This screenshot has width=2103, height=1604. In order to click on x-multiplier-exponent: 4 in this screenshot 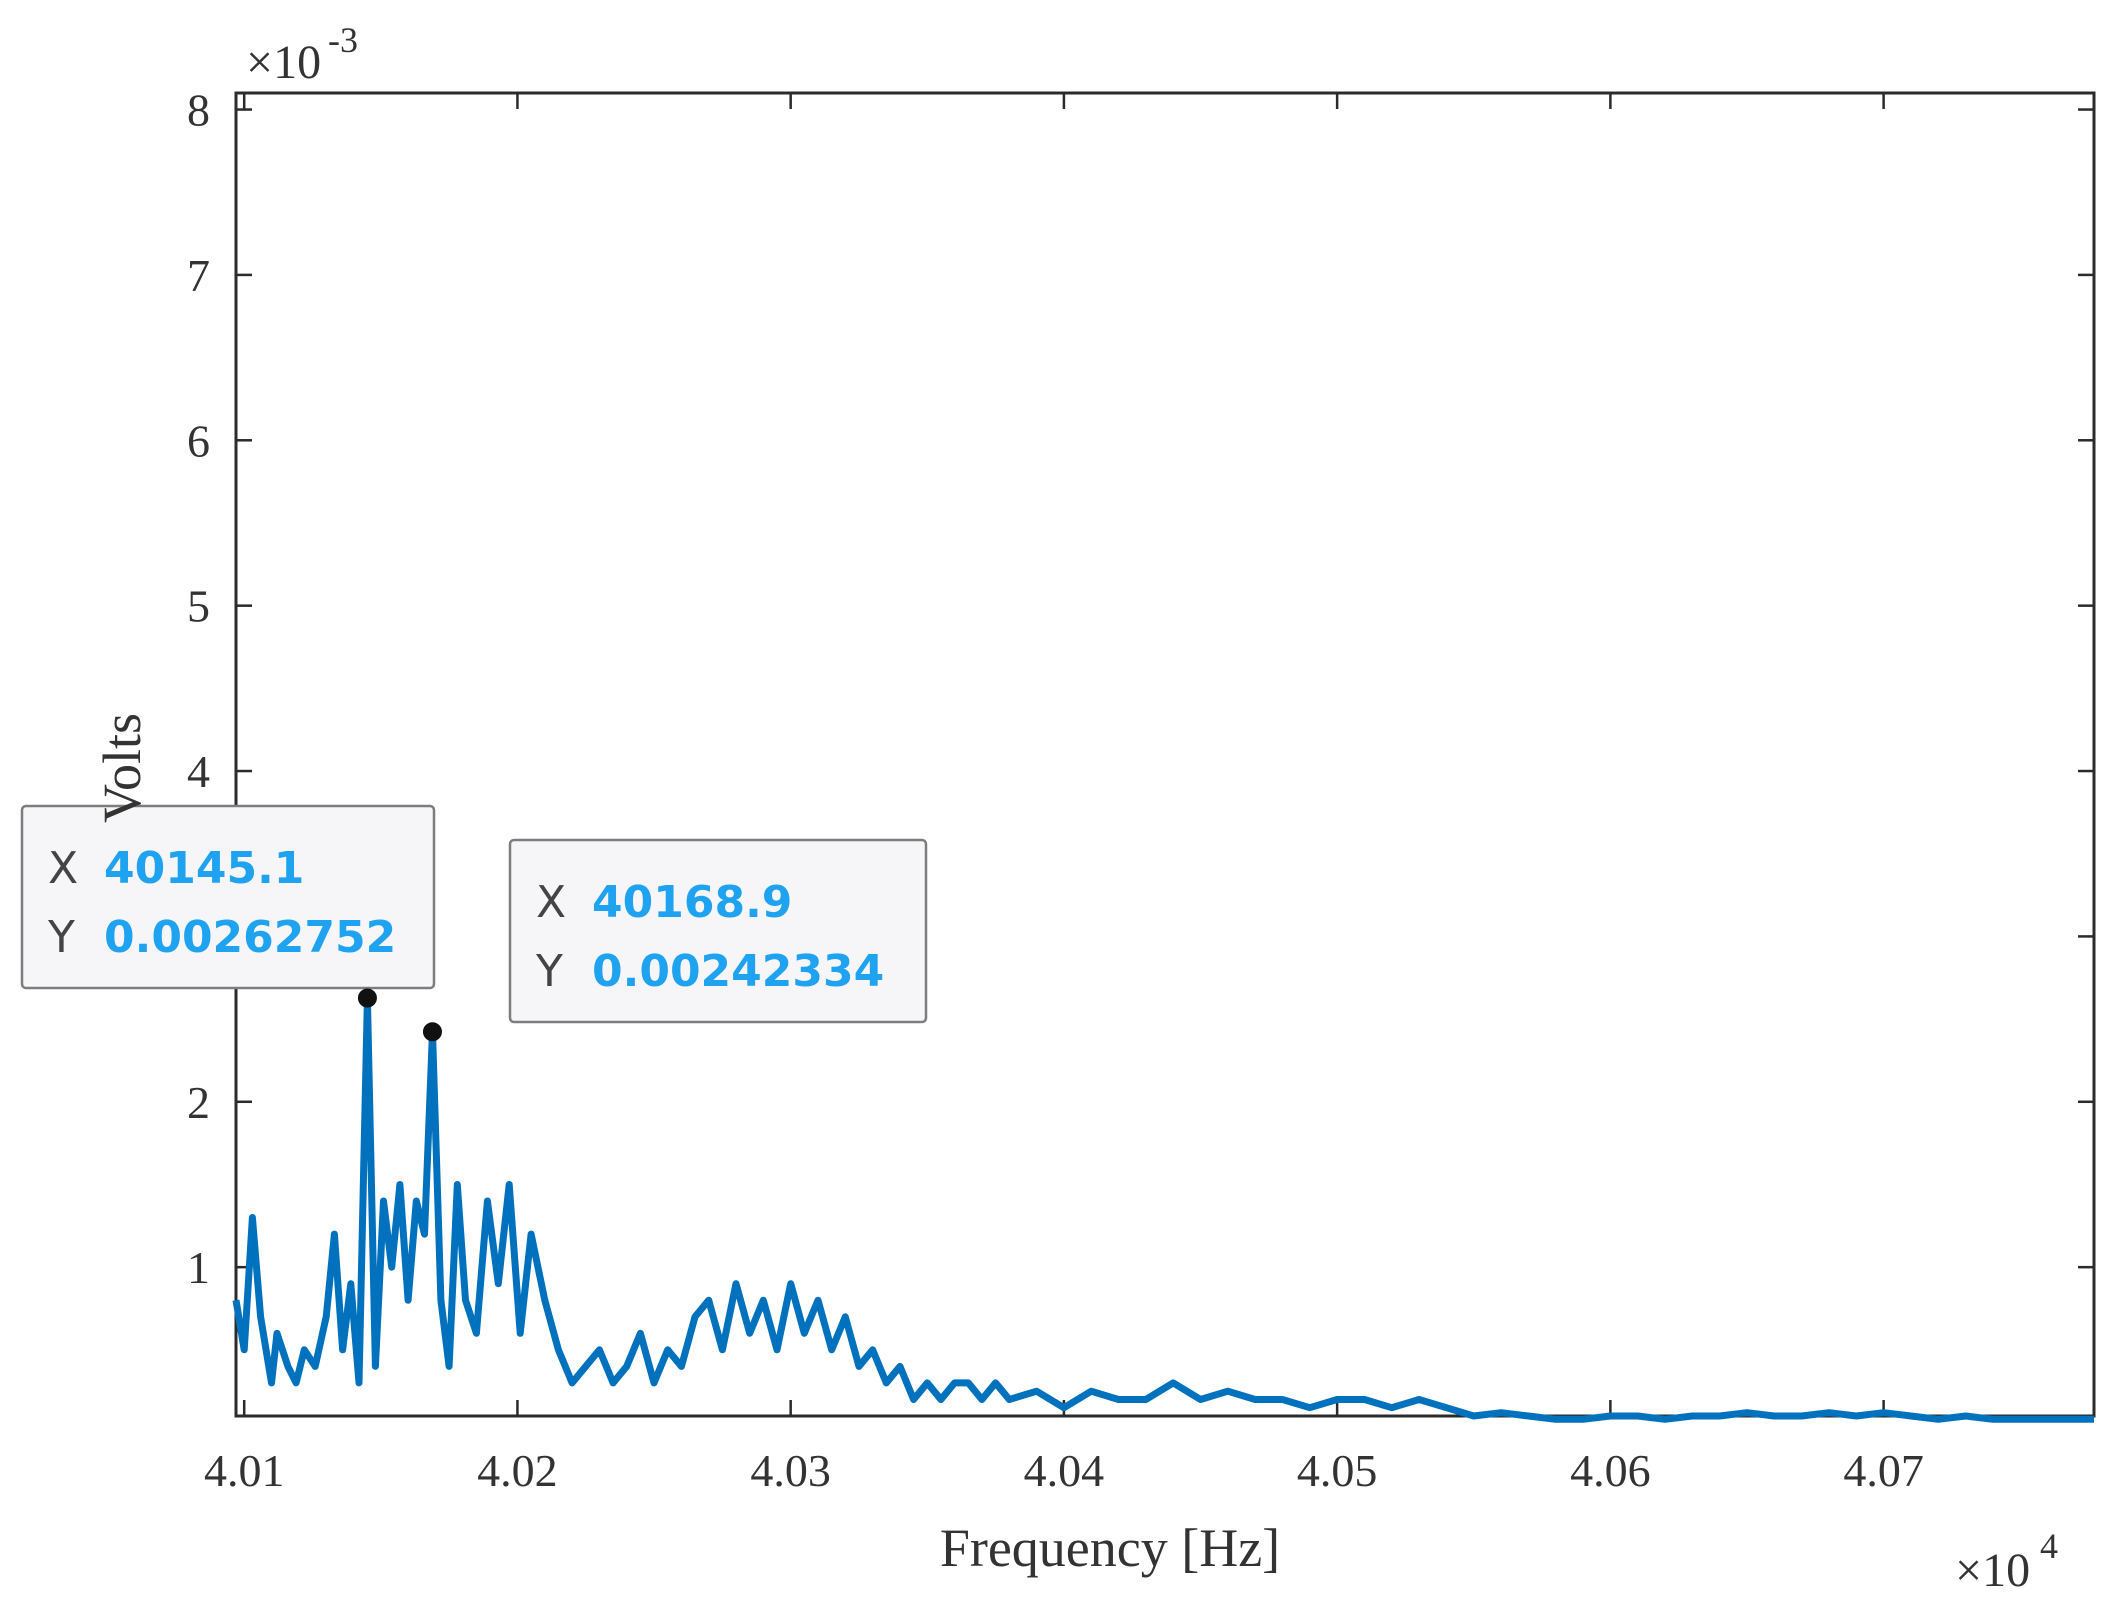, I will do `click(2049, 1546)`.